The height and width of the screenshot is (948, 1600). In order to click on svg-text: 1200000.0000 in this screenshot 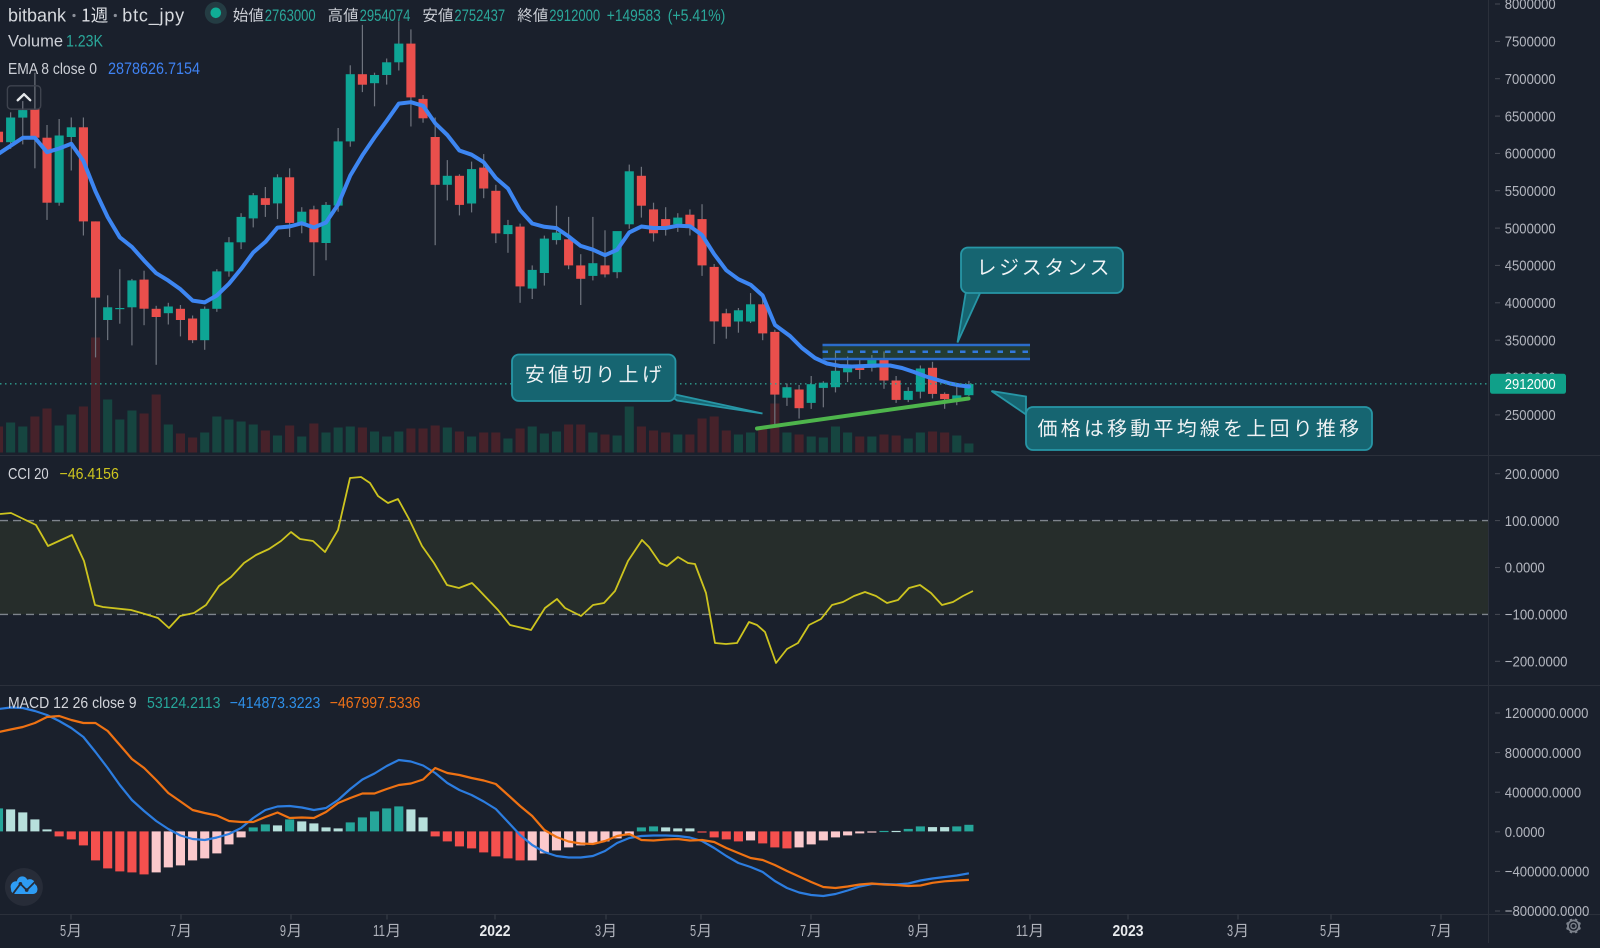, I will do `click(1547, 713)`.